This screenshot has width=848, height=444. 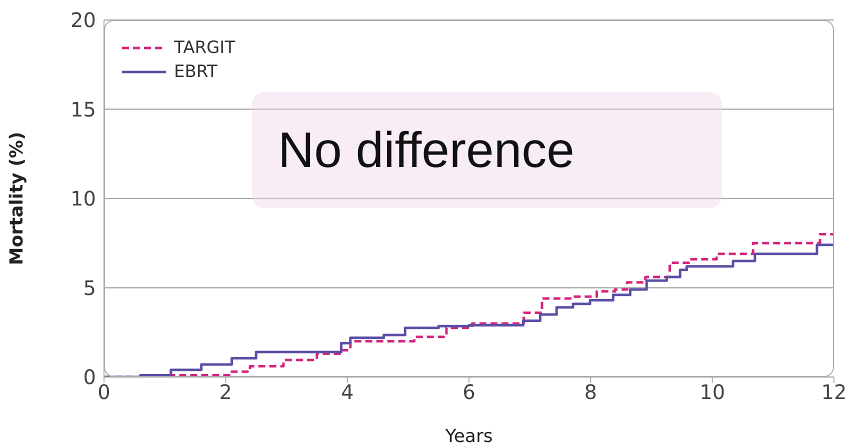 I want to click on x-tick-label: 2, so click(x=225, y=392).